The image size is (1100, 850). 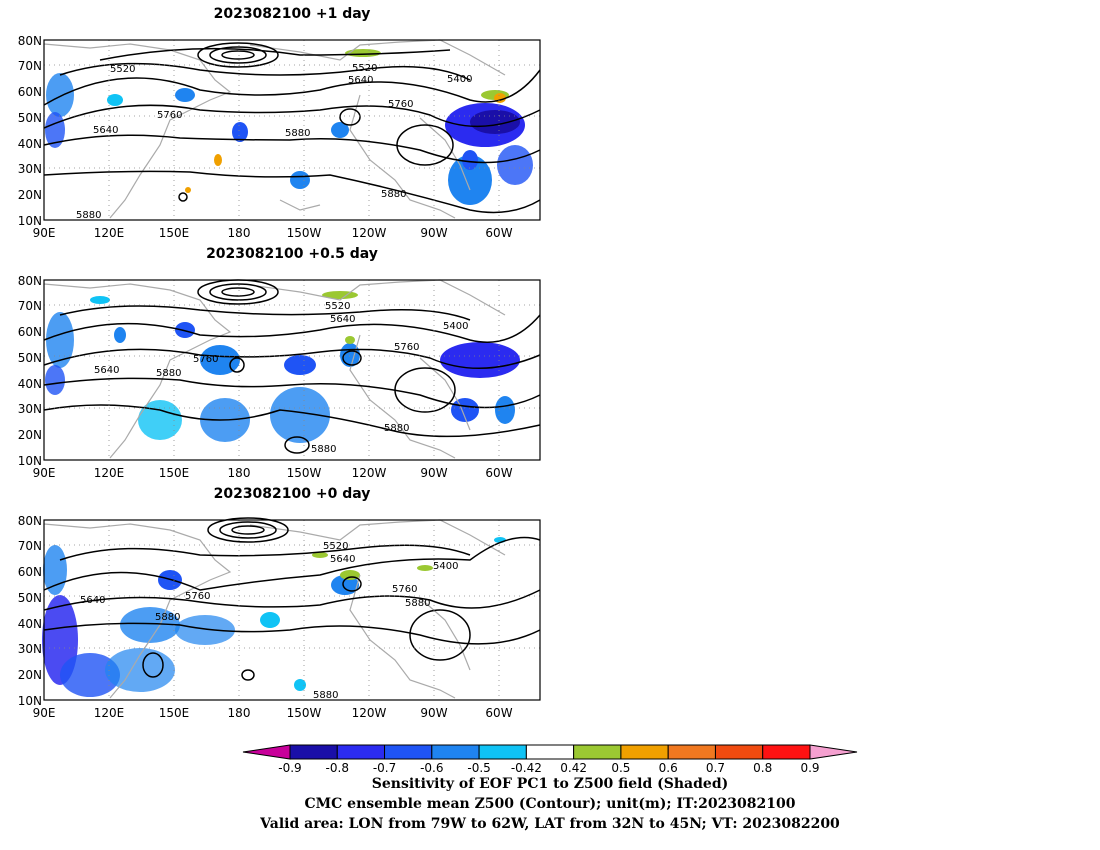 I want to click on colorbar-high-triangle, so click(x=833, y=752).